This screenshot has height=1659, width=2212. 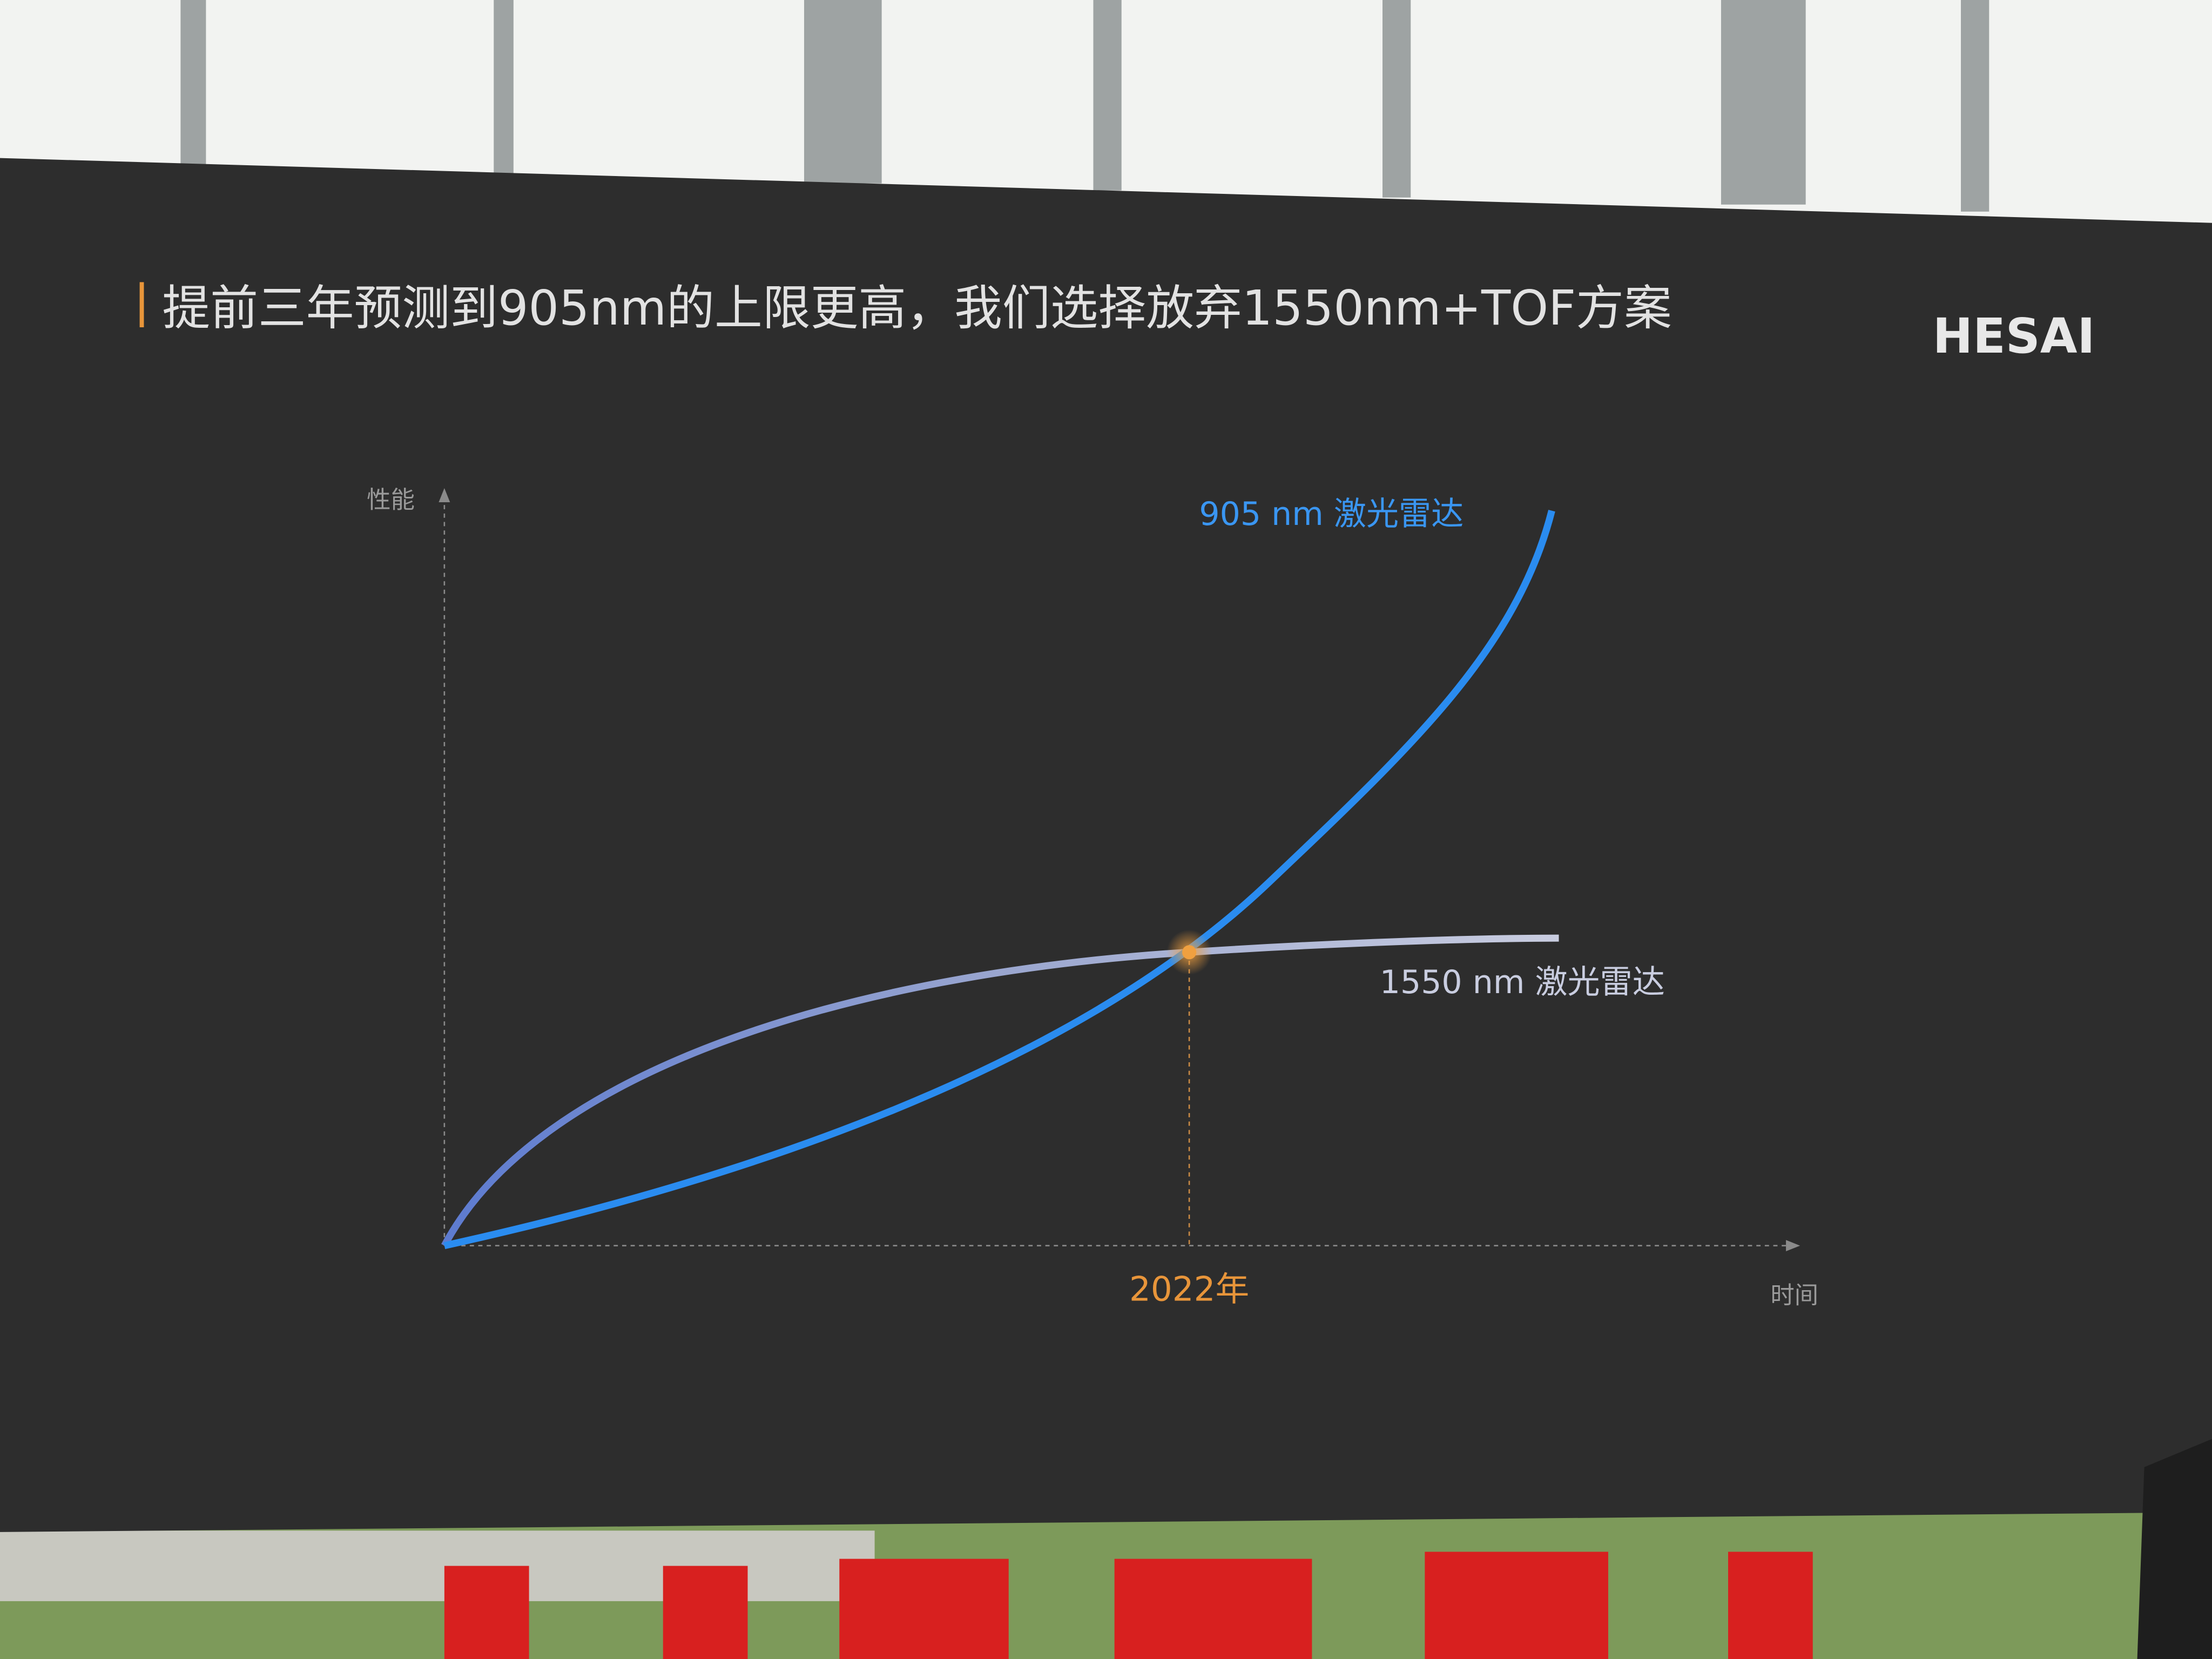 I want to click on person, so click(x=2174, y=1549).